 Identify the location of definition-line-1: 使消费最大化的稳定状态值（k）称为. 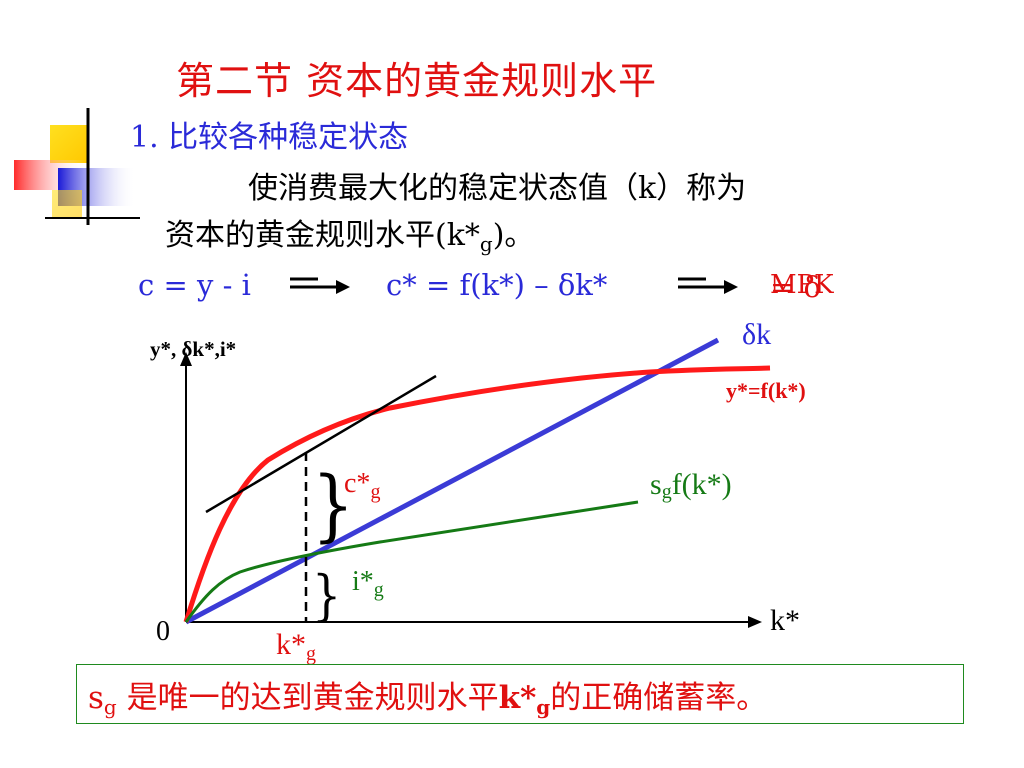
(497, 188).